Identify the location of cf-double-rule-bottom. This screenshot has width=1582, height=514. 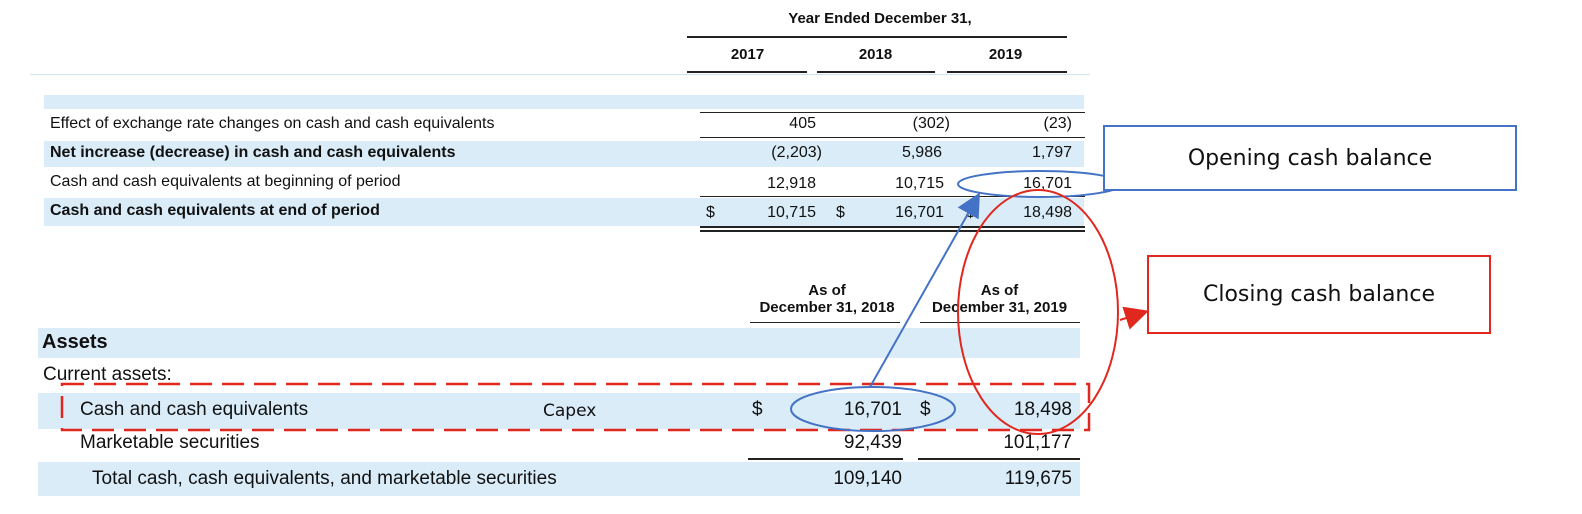
(892, 231).